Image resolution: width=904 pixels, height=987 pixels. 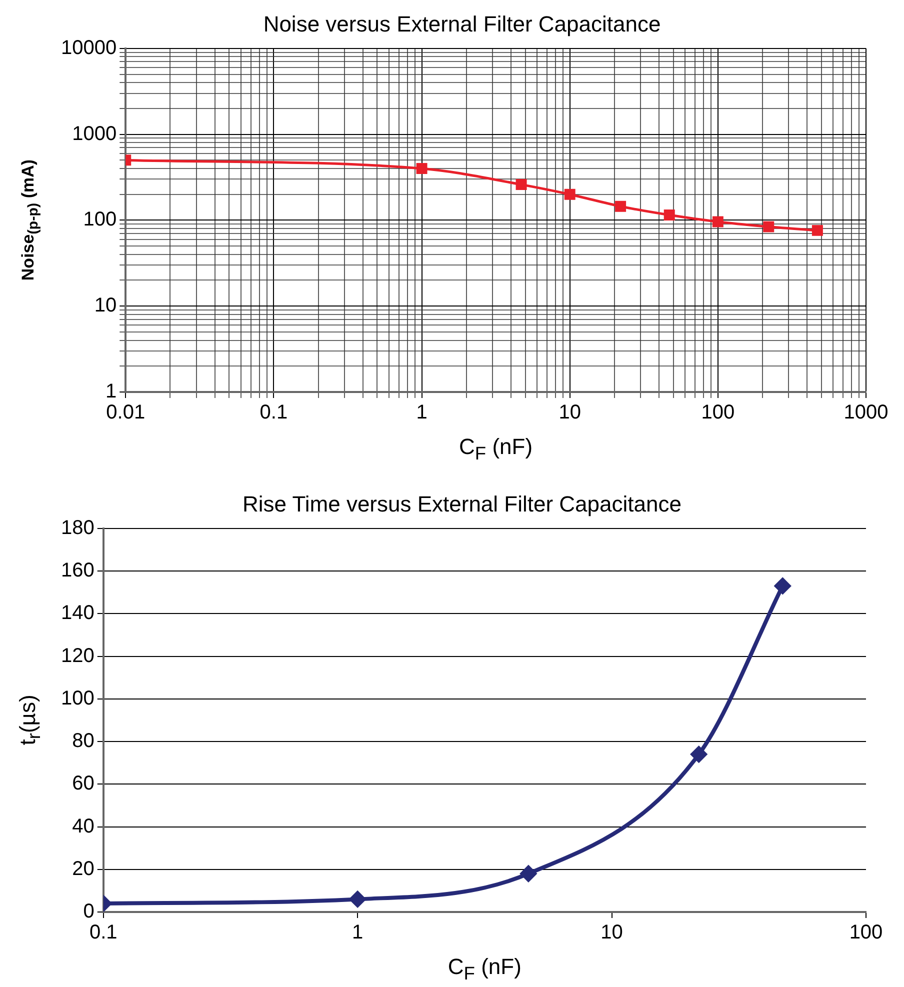 I want to click on y-tick-label: 140, so click(x=77, y=613).